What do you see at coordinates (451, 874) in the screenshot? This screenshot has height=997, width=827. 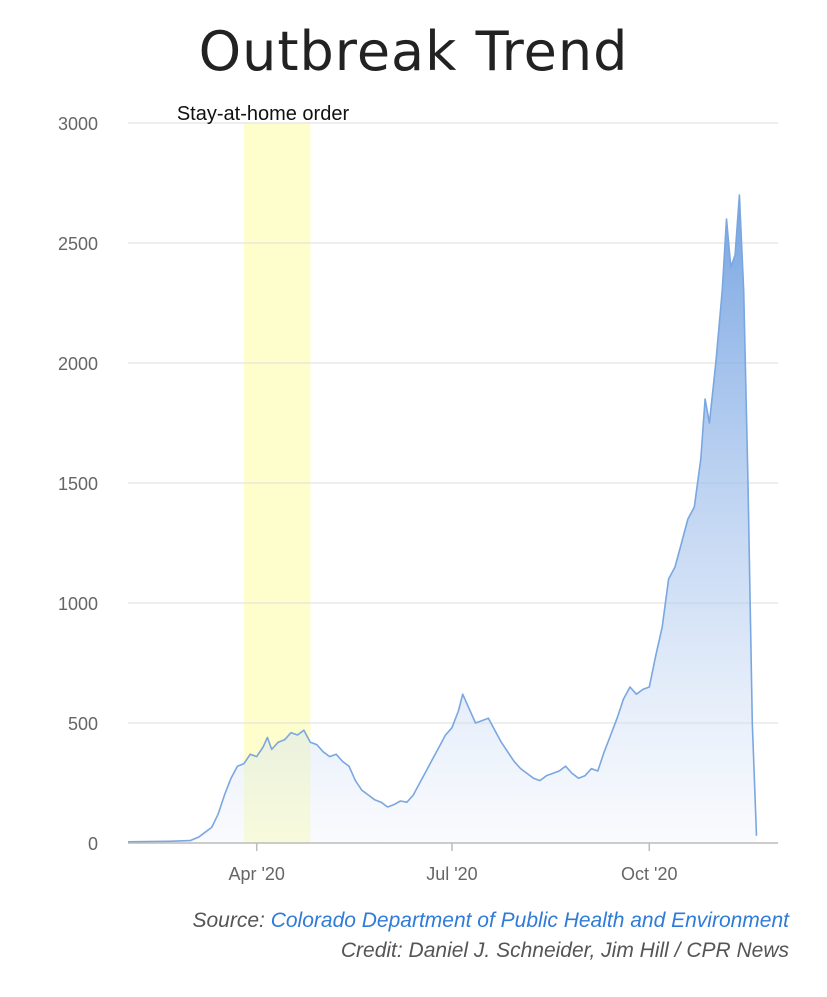 I see `x-tick-label: Jul '20` at bounding box center [451, 874].